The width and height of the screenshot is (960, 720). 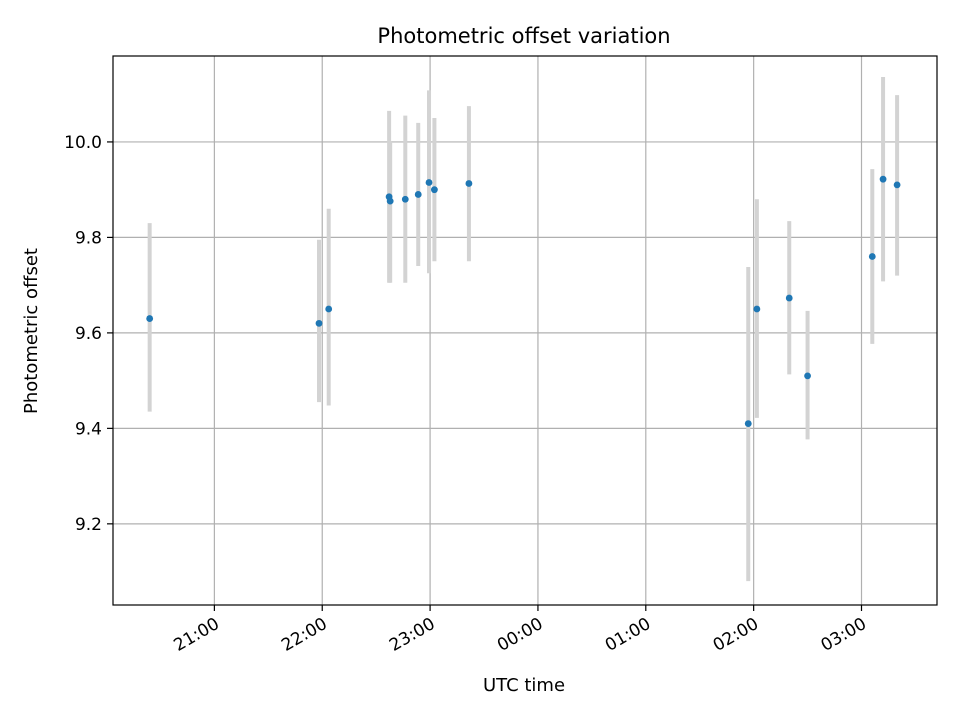 I want to click on y-tick-label: 9.2, so click(x=88, y=525).